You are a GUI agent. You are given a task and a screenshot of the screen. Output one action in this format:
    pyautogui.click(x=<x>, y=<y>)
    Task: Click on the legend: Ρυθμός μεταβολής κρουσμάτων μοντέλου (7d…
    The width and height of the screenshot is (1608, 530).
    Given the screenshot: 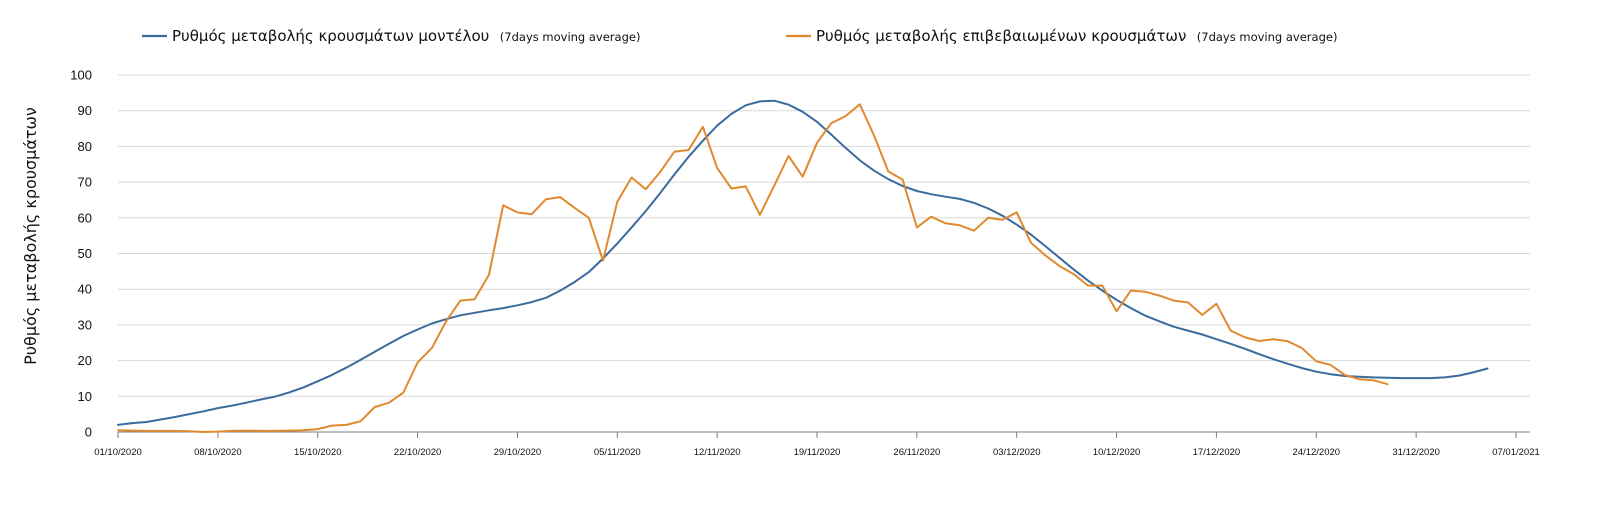 What is the action you would take?
    pyautogui.click(x=739, y=36)
    